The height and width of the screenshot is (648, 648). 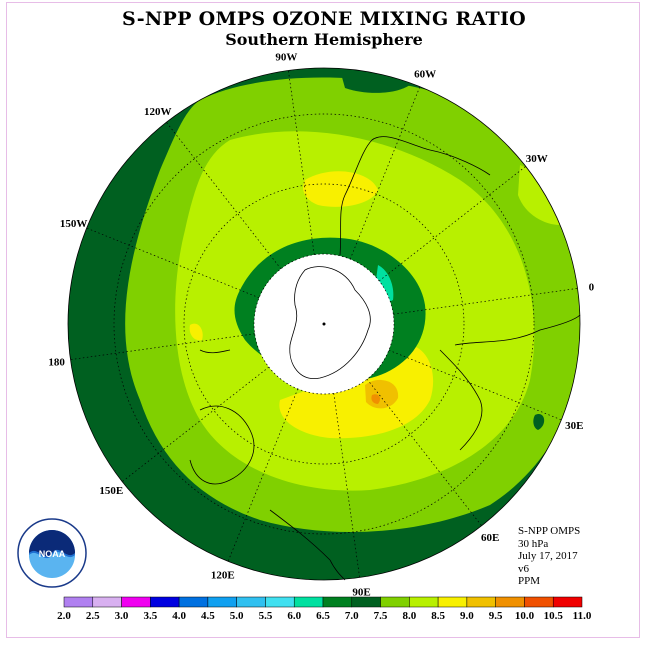 I want to click on colorbar-label: 2.0, so click(x=64, y=616).